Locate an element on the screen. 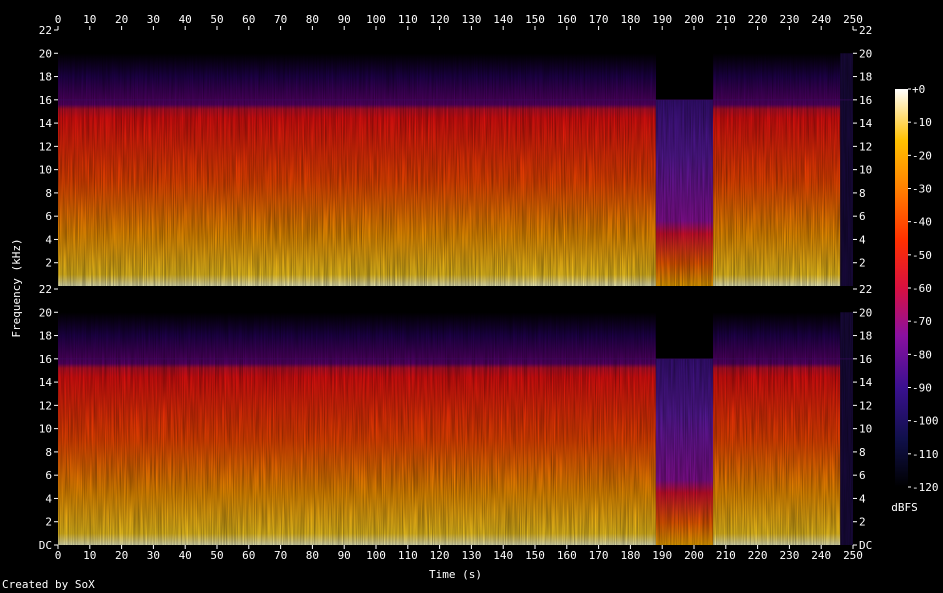 The height and width of the screenshot is (593, 943). x-tick-label-bottom: 140 is located at coordinates (503, 555).